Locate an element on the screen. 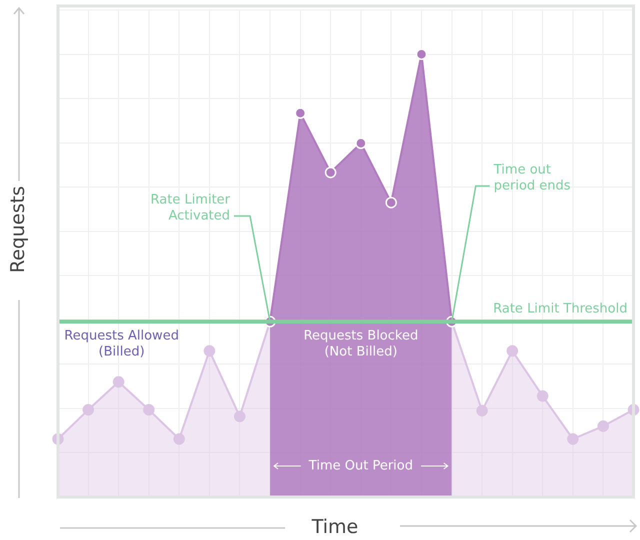  annotation: Rate Limiter Activated is located at coordinates (190, 208).